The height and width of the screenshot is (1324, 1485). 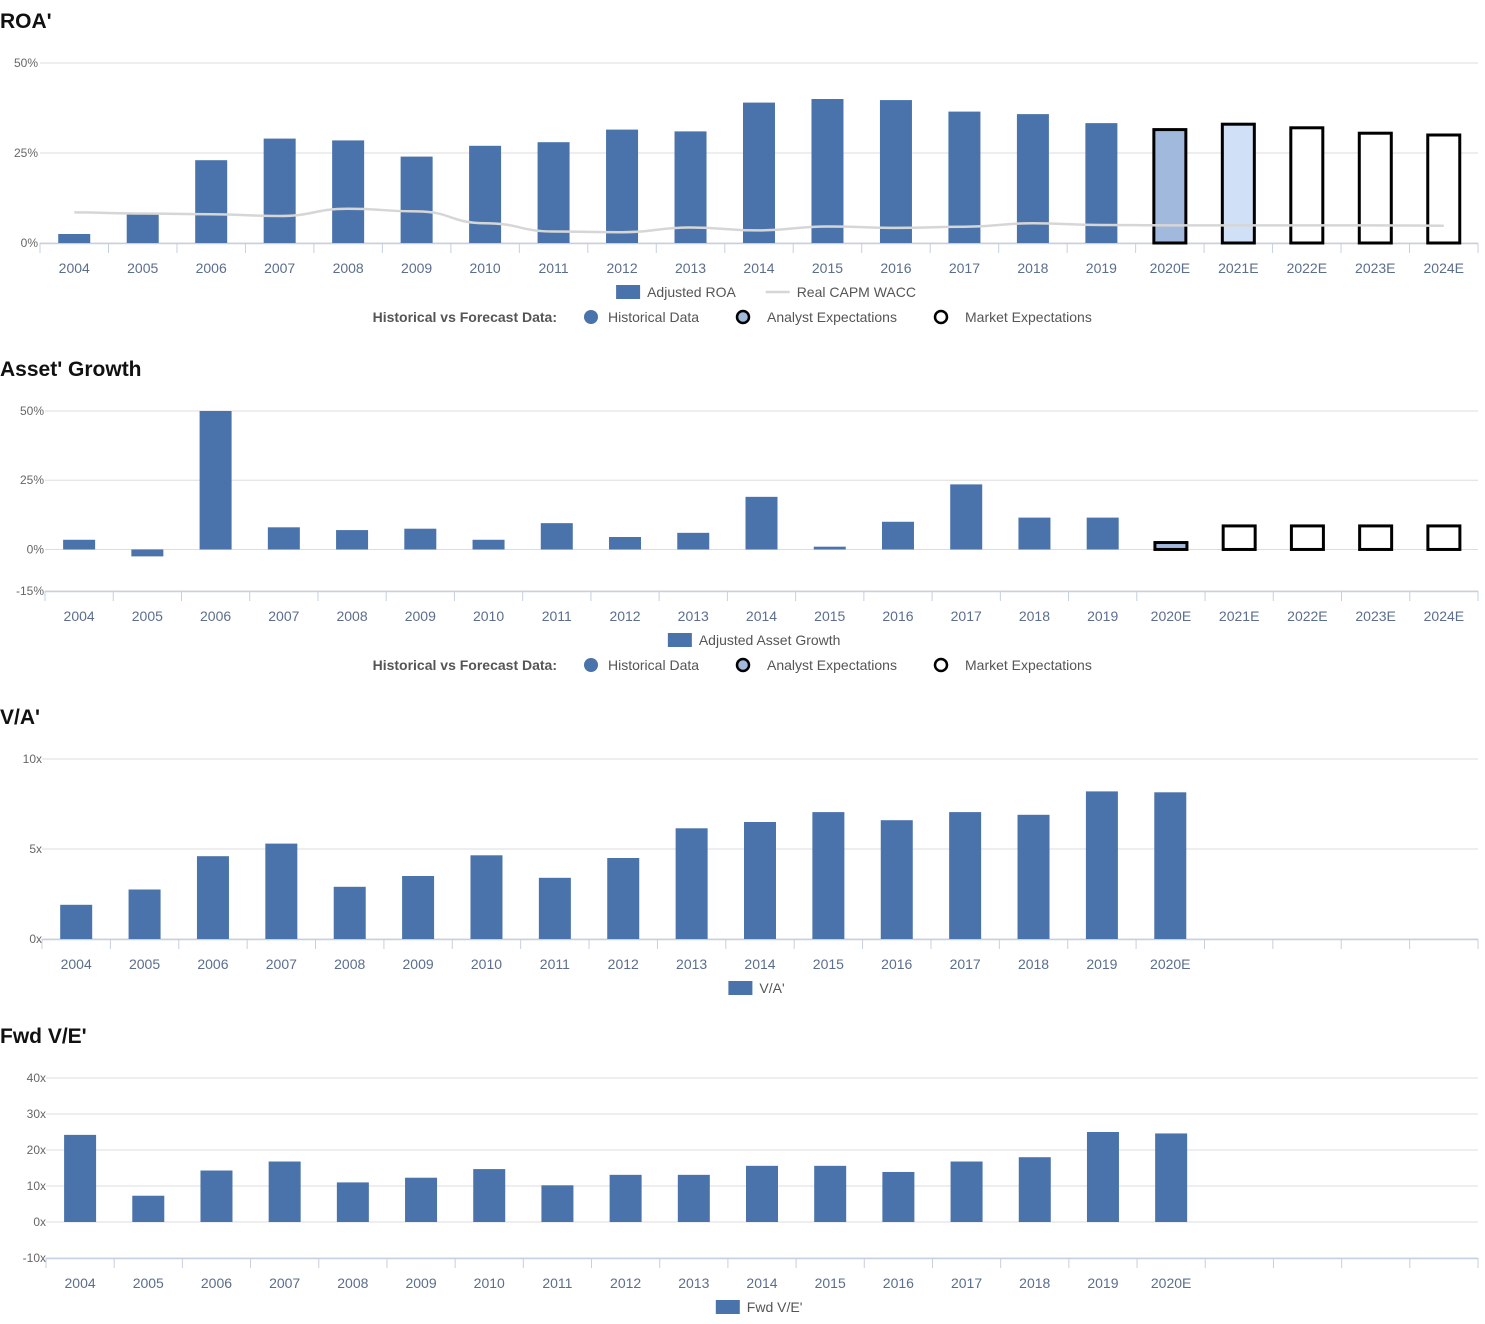 What do you see at coordinates (1239, 616) in the screenshot?
I see `x-tick-label: 2021E` at bounding box center [1239, 616].